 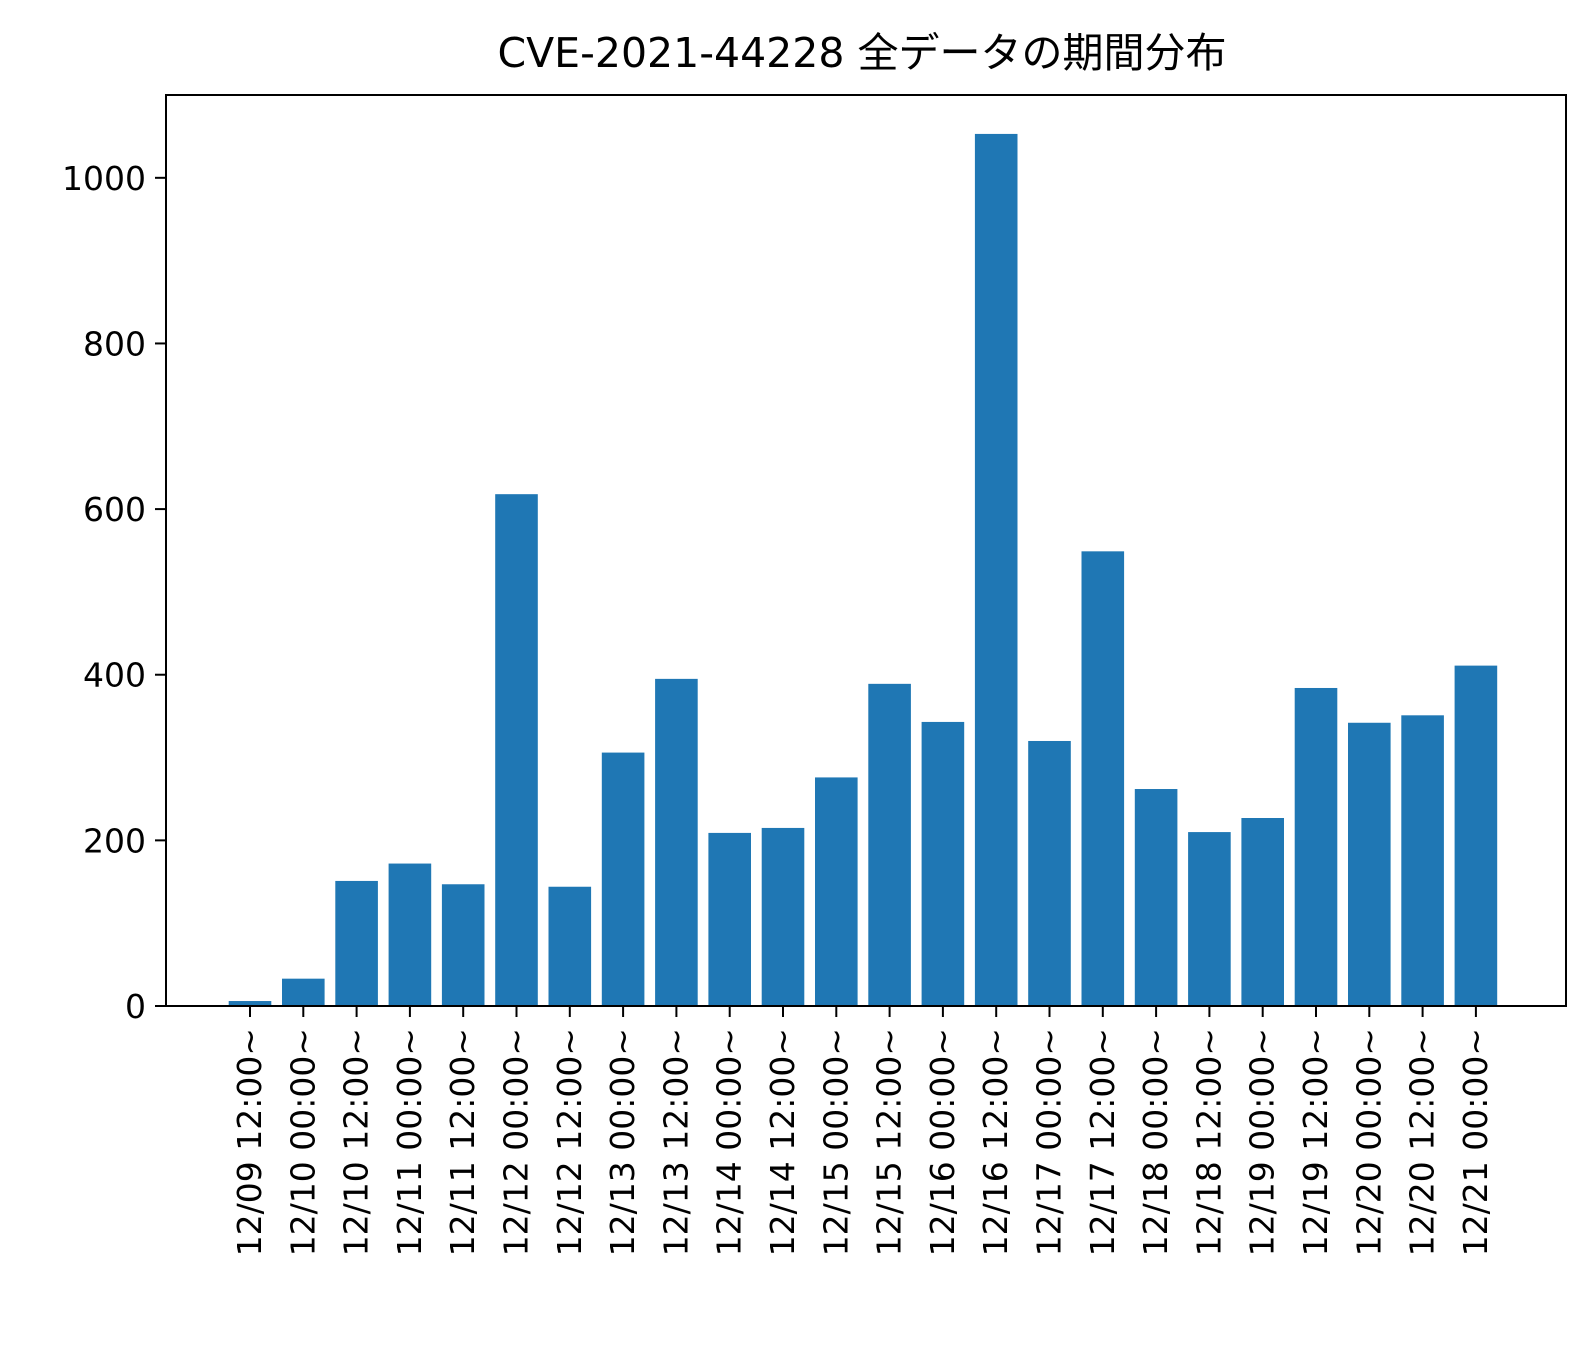 I want to click on x-tick-label-22: 12/20 12:00~, so click(x=1422, y=1142).